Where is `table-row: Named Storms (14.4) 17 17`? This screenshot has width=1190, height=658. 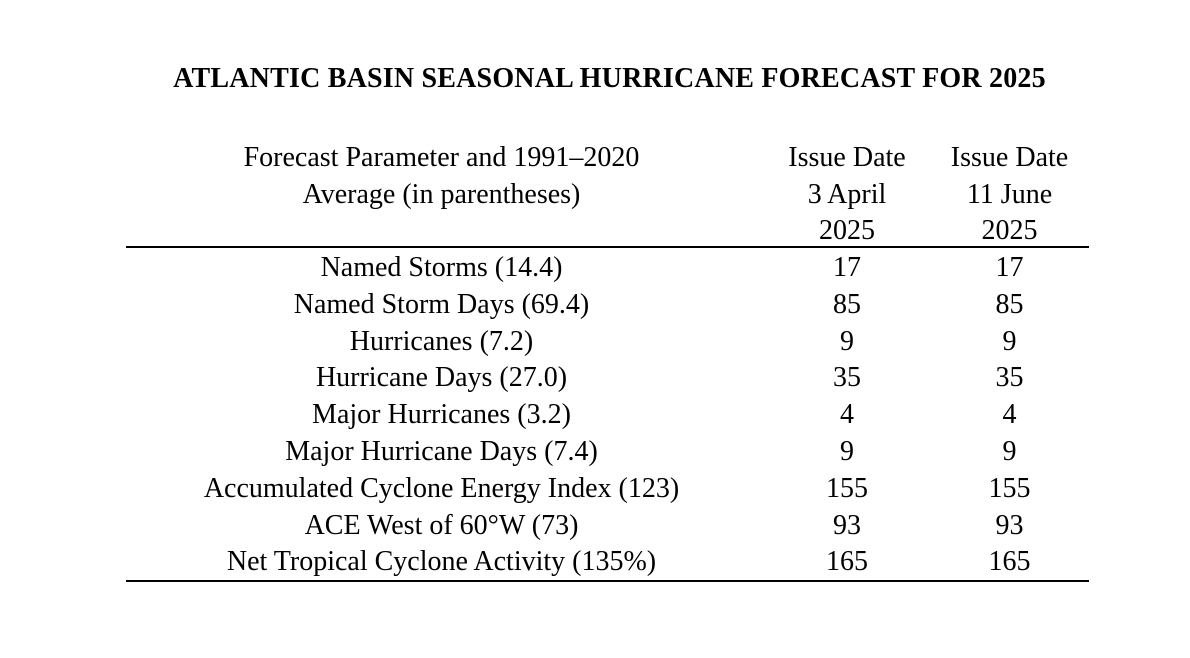
table-row: Named Storms (14.4) 17 17 is located at coordinates (607, 268).